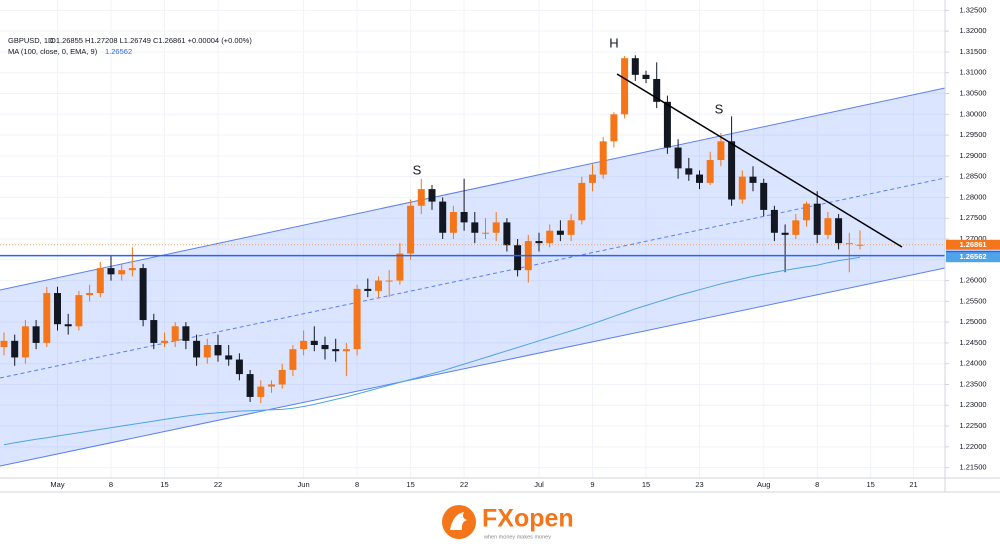 Image resolution: width=1000 pixels, height=549 pixels. Describe the element at coordinates (592, 484) in the screenshot. I see `x-tick-label: 9` at that location.